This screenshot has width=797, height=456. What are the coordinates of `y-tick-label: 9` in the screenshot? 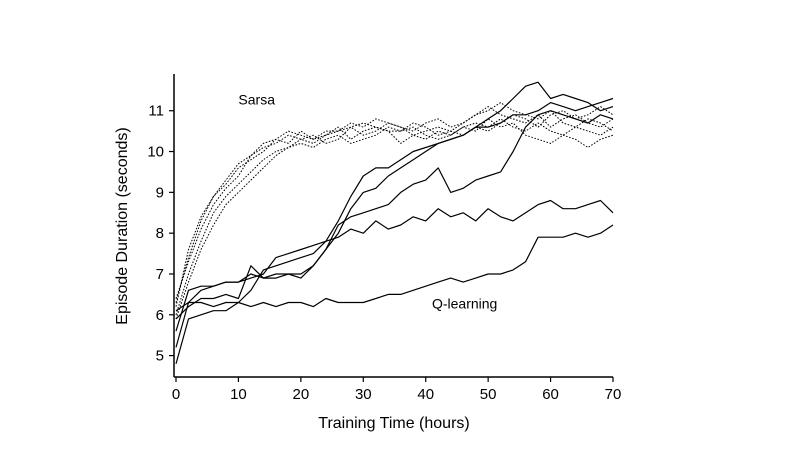 It's located at (160, 192).